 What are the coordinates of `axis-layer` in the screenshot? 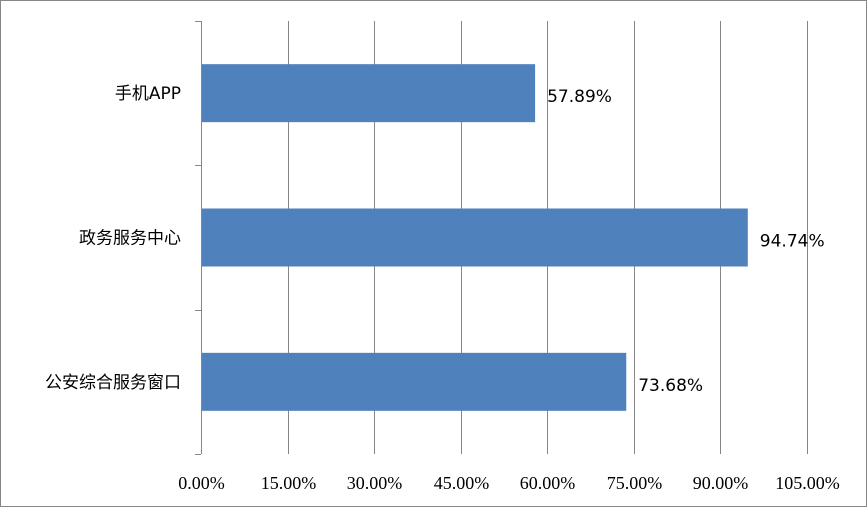 It's located at (198, 238).